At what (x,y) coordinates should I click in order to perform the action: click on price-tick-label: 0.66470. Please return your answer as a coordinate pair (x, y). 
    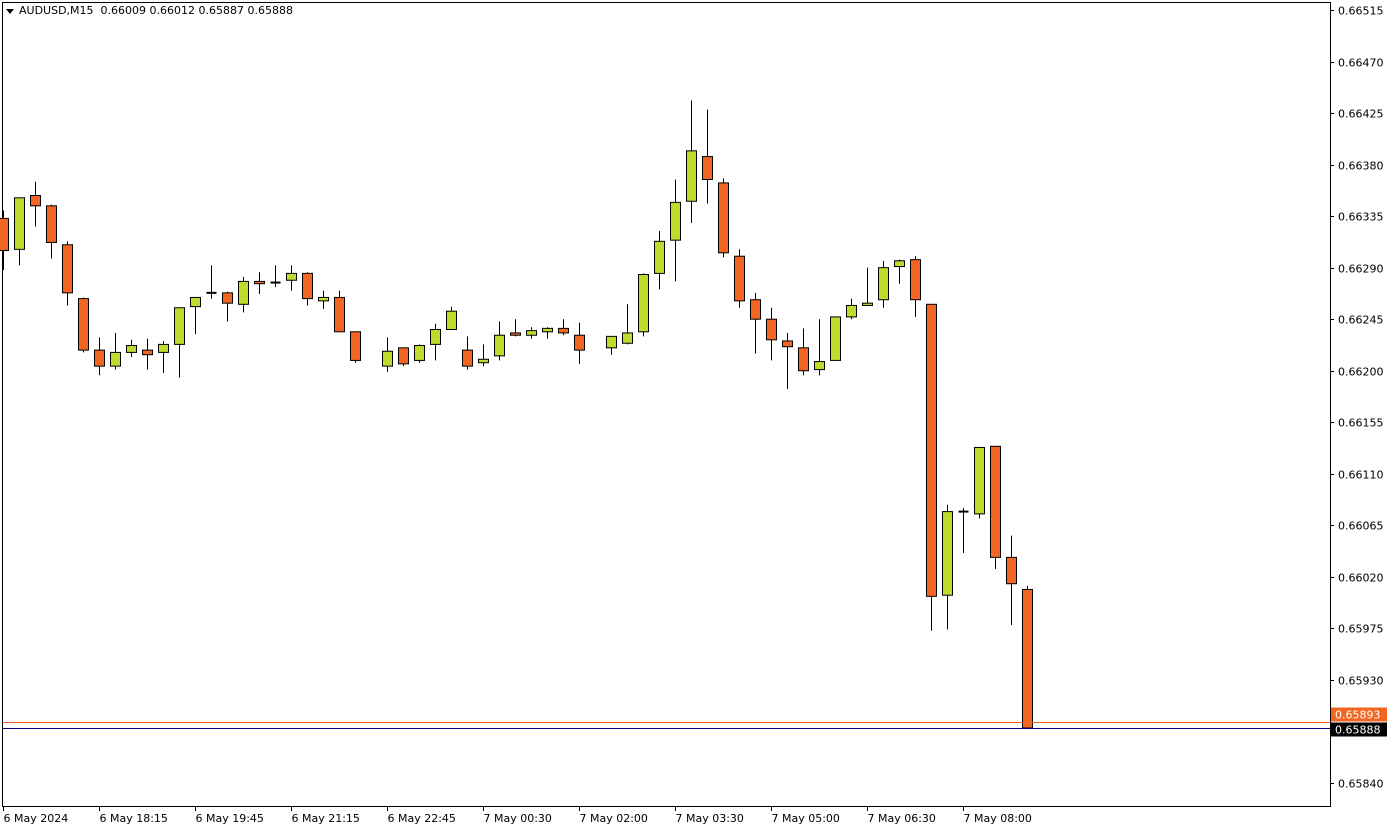
    Looking at the image, I should click on (1361, 63).